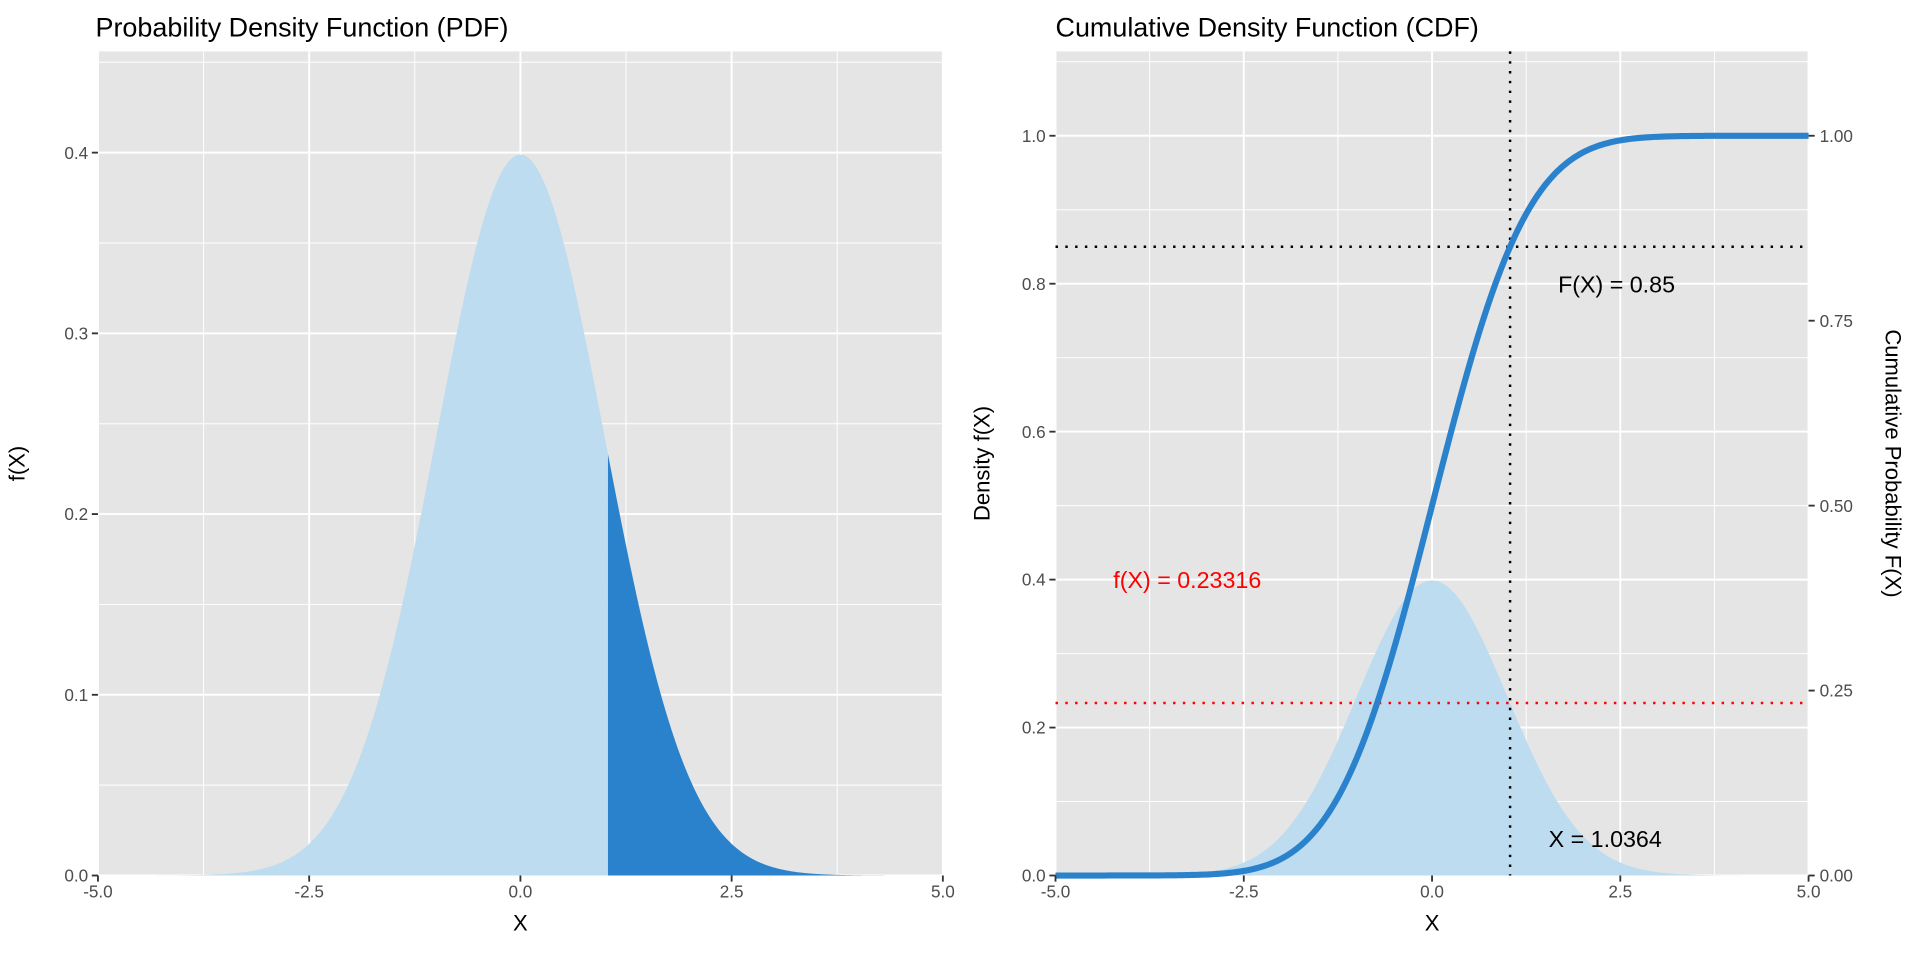  I want to click on pdf-area, so click(1432, 728).